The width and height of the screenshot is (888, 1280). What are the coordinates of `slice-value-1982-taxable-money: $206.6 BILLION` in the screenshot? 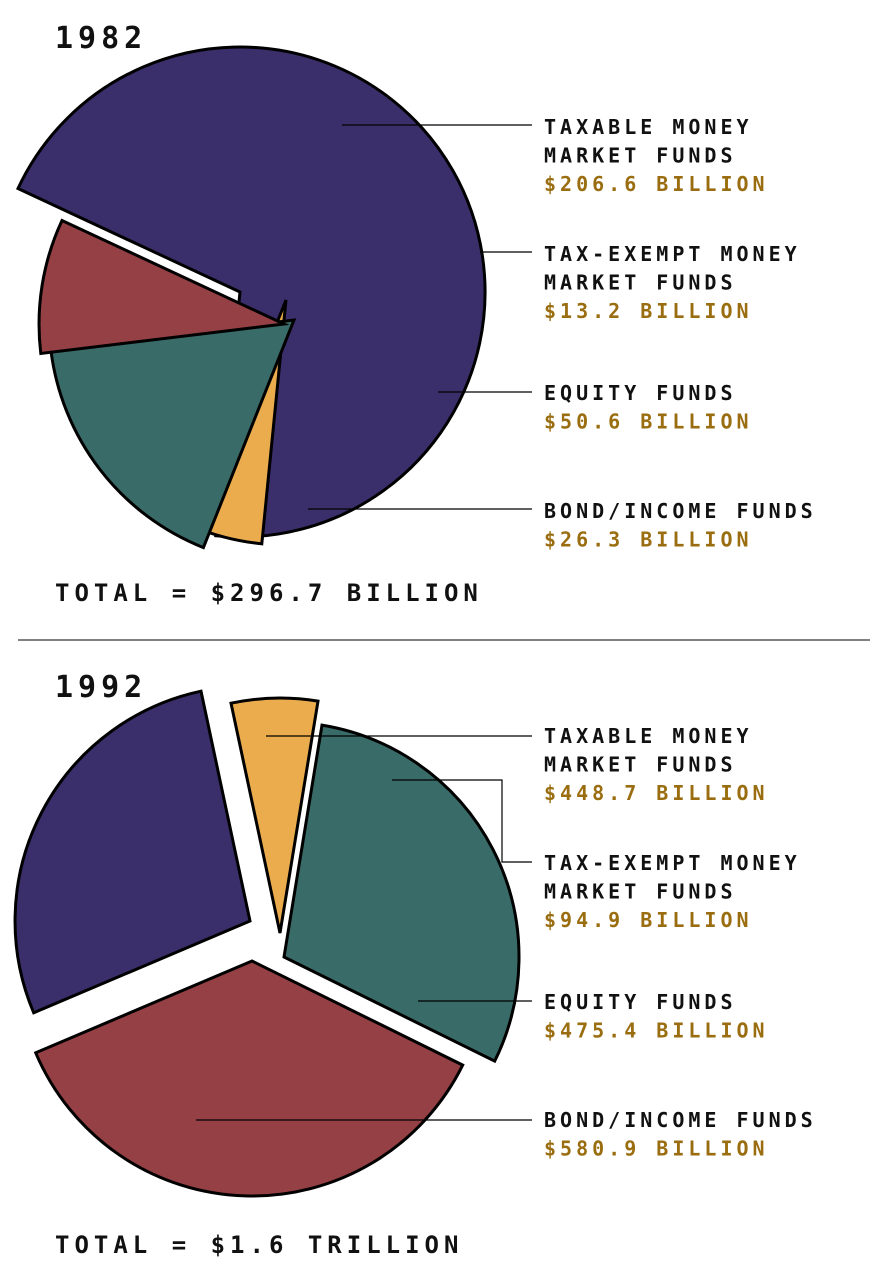 It's located at (656, 184).